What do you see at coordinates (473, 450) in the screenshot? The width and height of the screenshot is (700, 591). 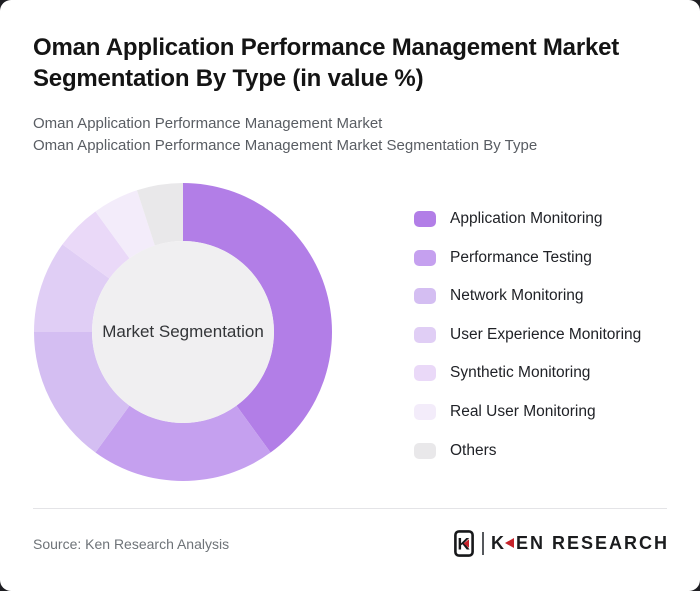 I see `legend-label: Others` at bounding box center [473, 450].